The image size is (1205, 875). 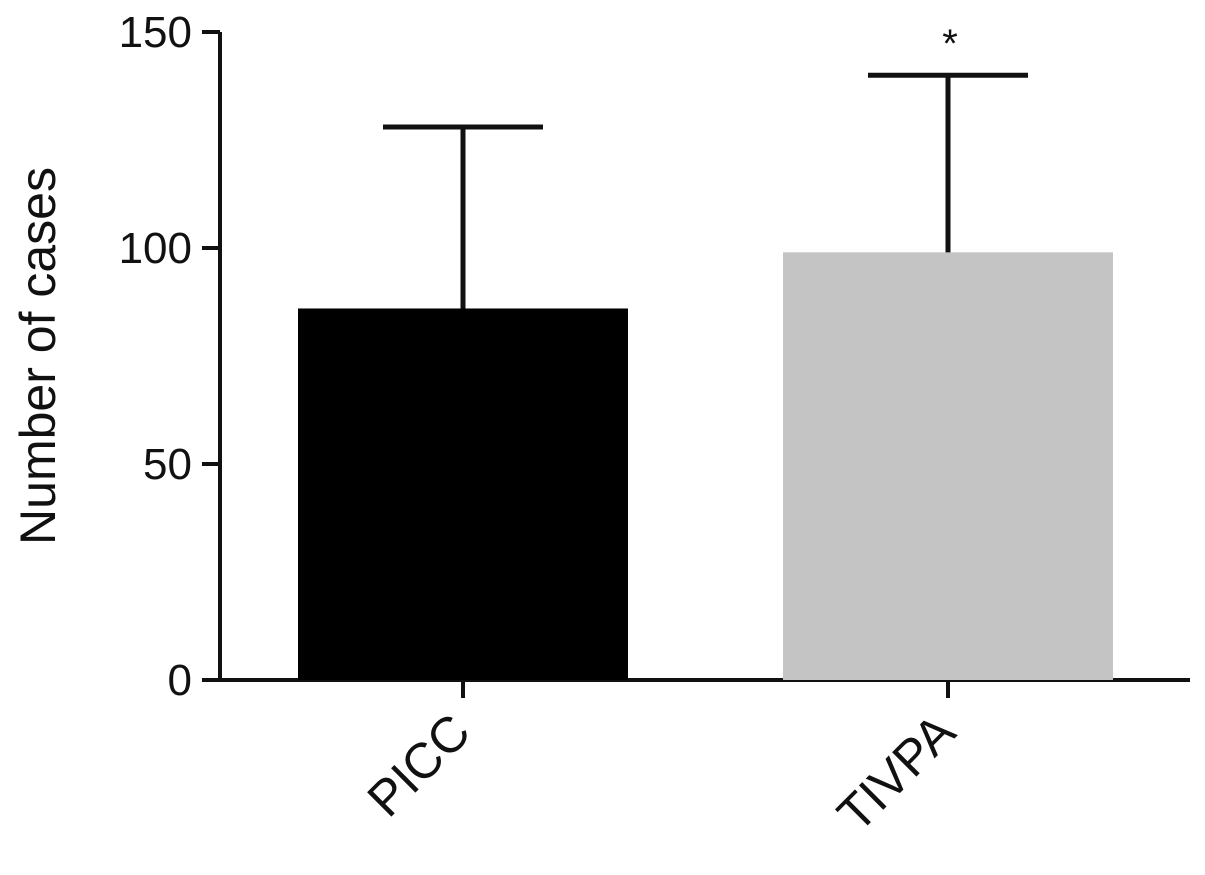 What do you see at coordinates (155, 32) in the screenshot?
I see `y-tick-label: 150` at bounding box center [155, 32].